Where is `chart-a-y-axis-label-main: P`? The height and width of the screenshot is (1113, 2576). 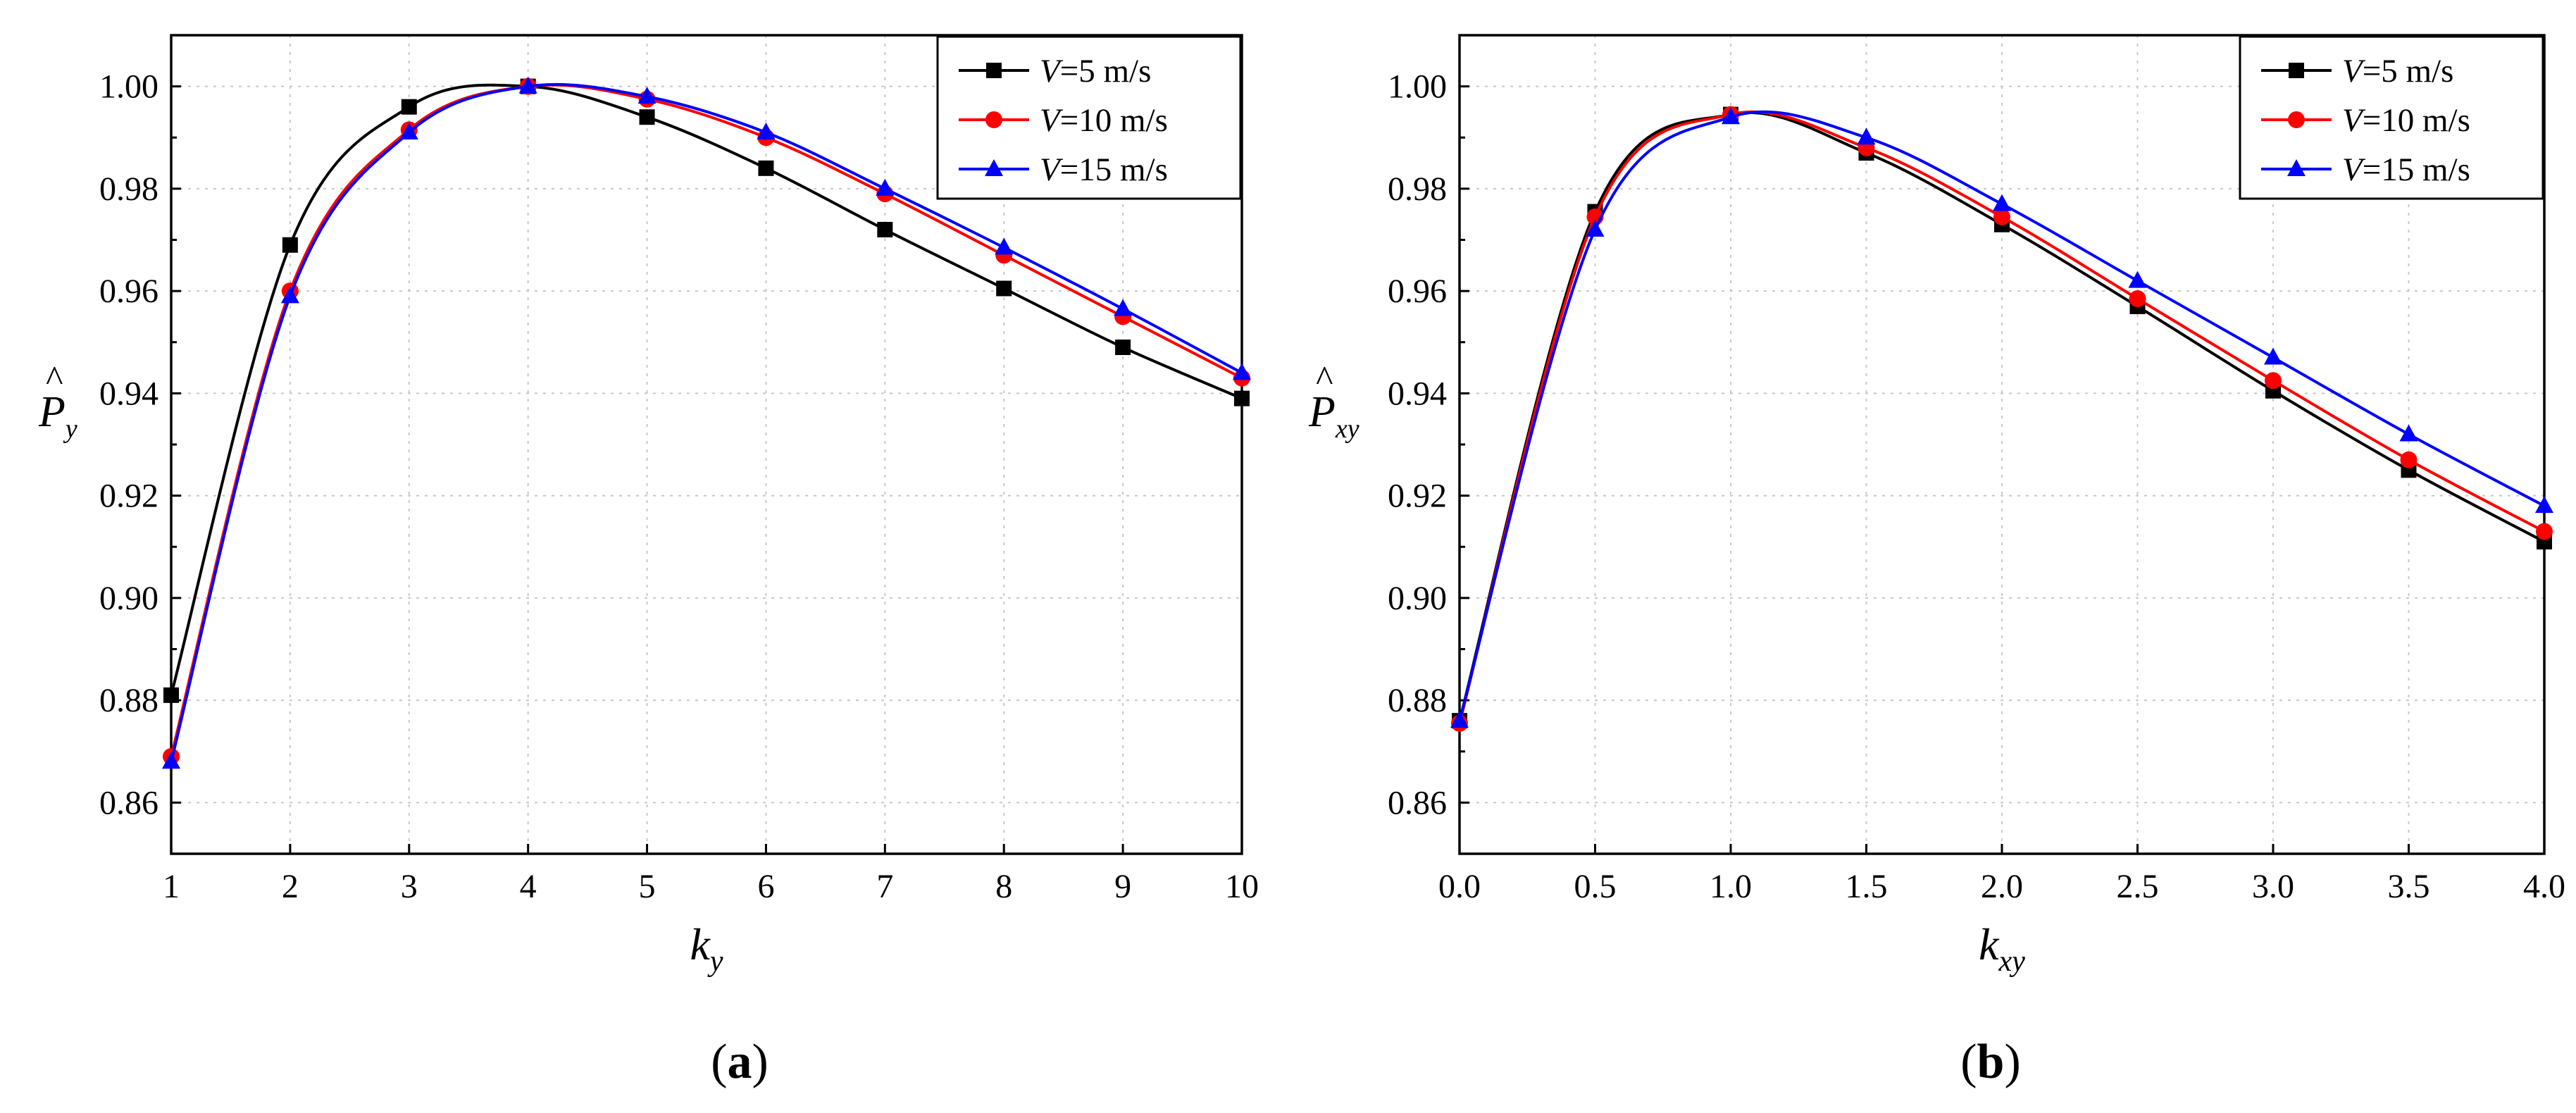 chart-a-y-axis-label-main: P is located at coordinates (52, 412).